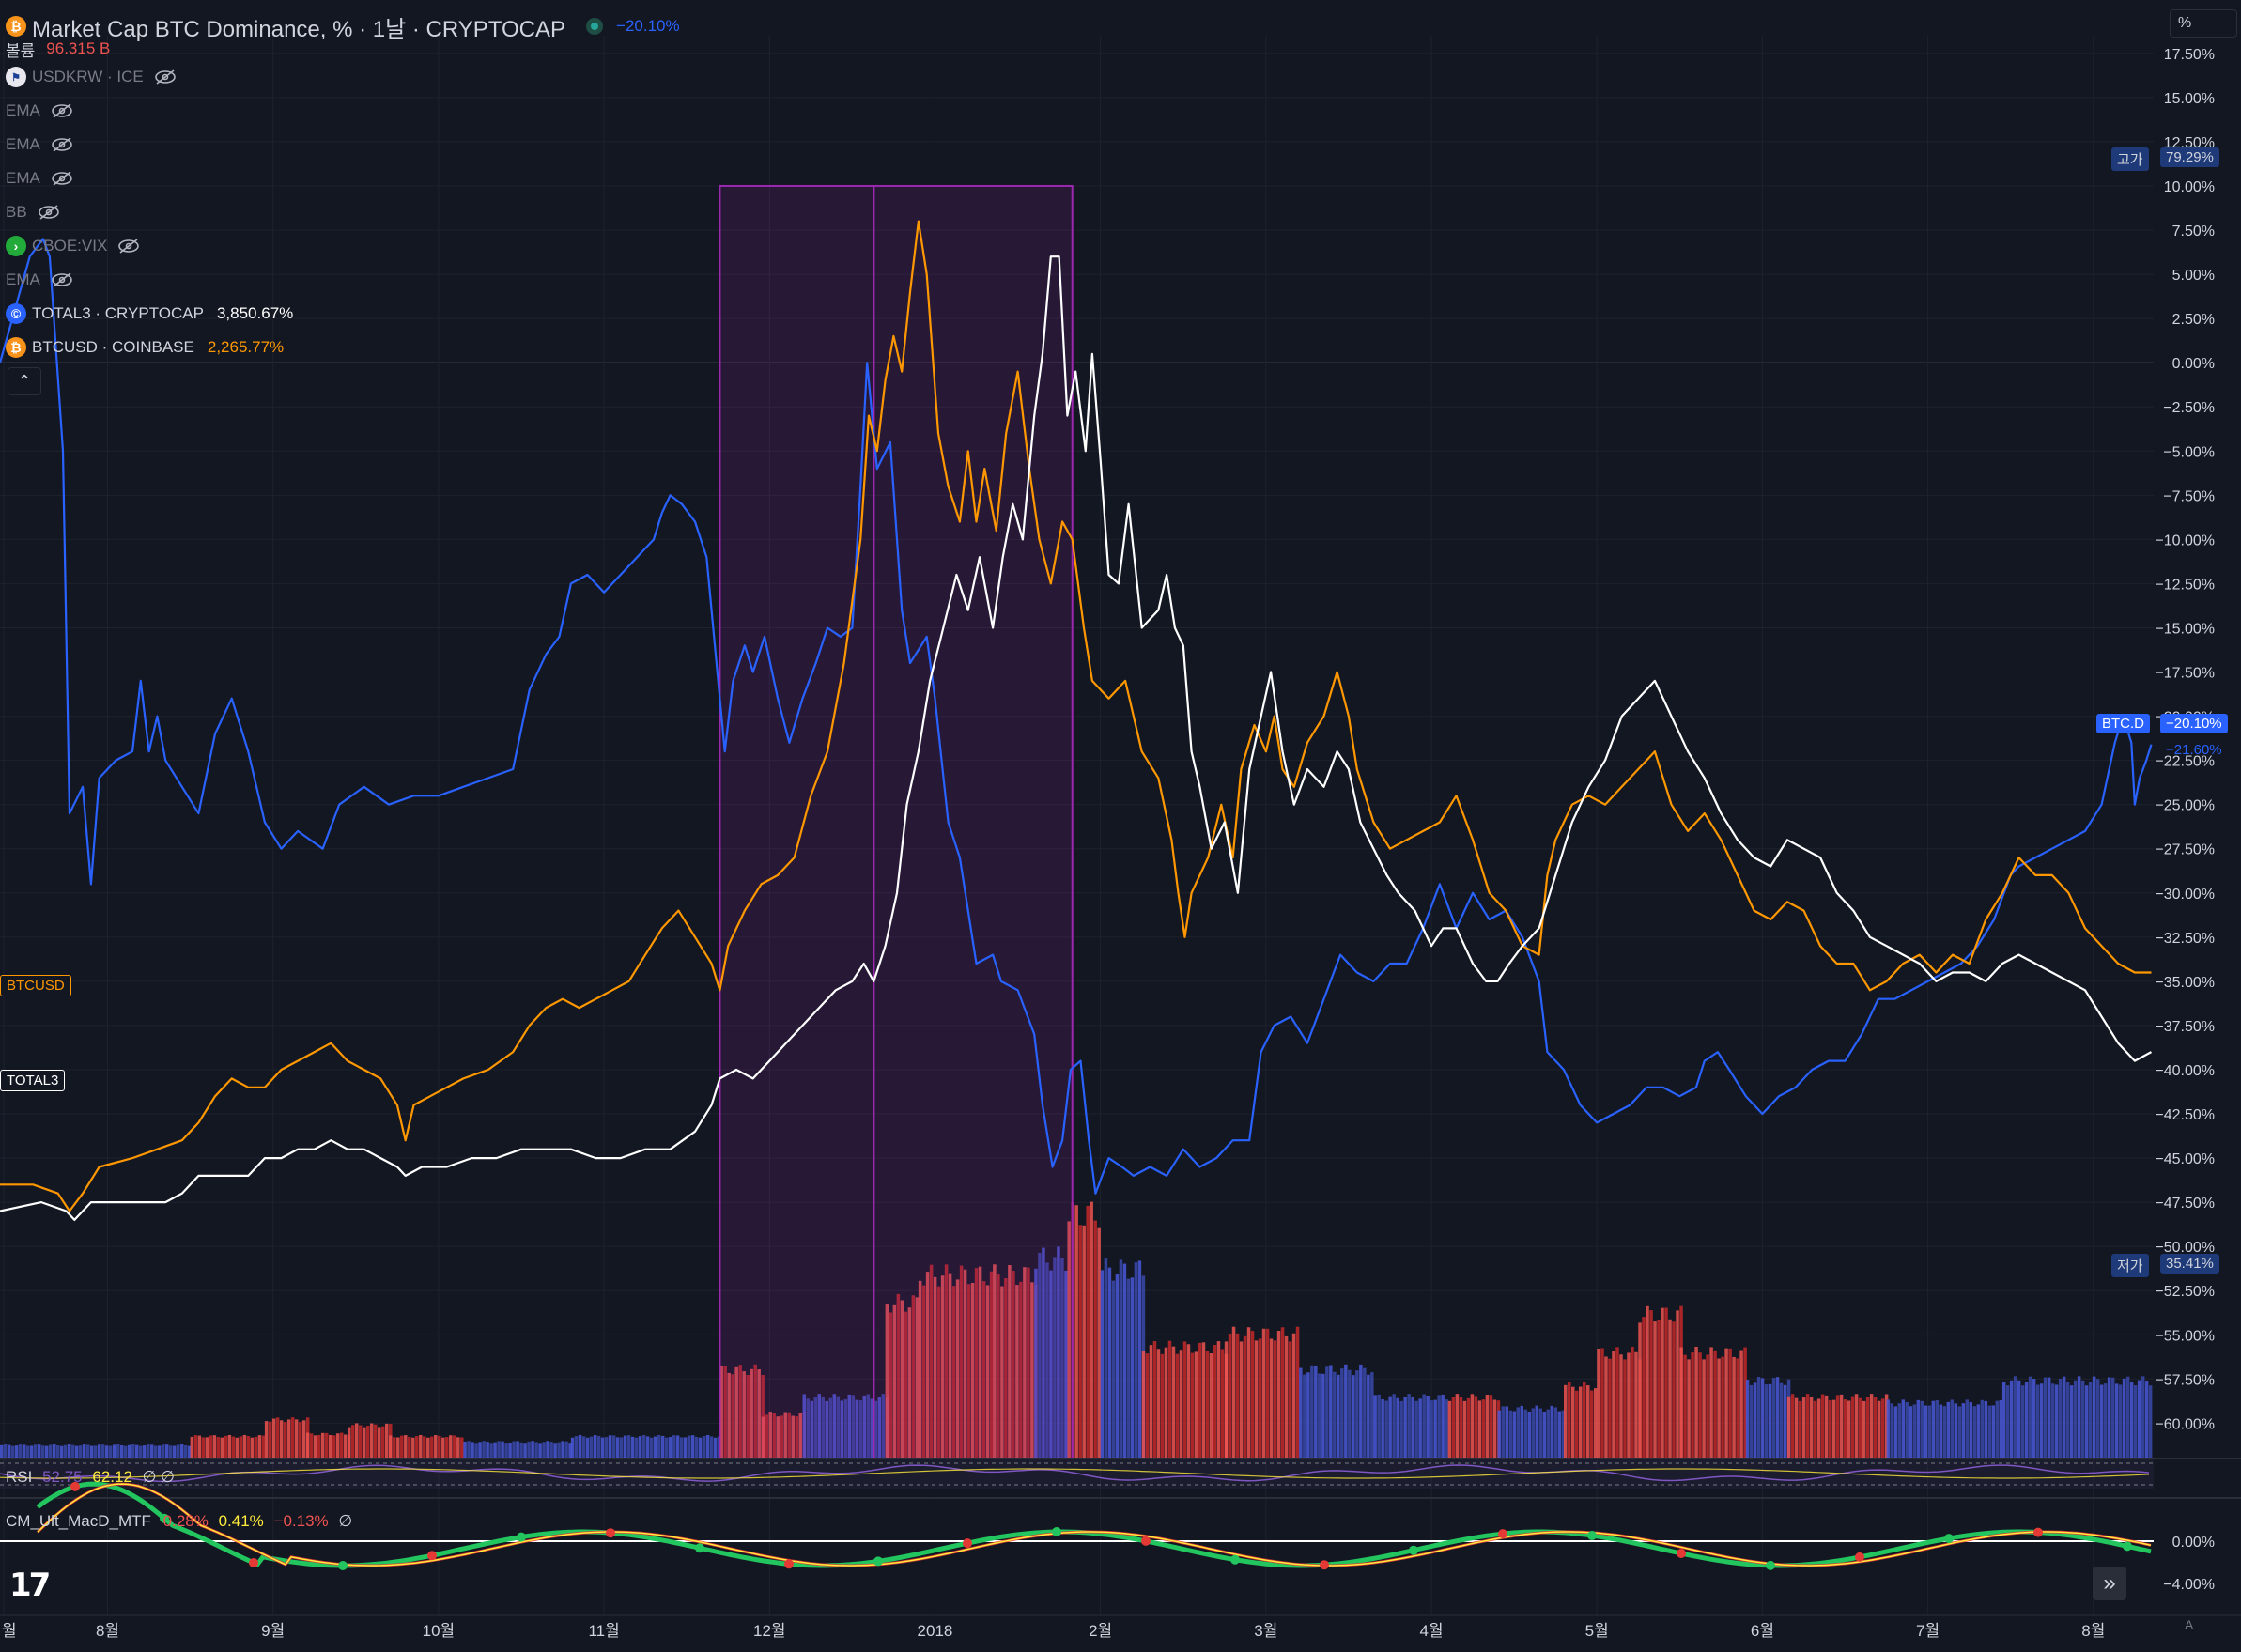 The image size is (2241, 1652). I want to click on x-tick-label: 12월, so click(769, 1631).